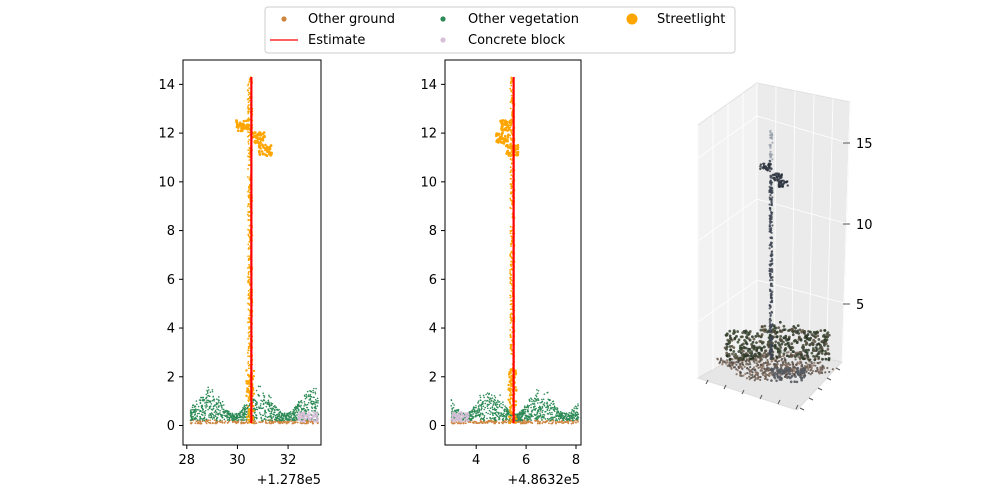  I want to click on legend-label-other-vegetation: Other vegetation, so click(523, 19).